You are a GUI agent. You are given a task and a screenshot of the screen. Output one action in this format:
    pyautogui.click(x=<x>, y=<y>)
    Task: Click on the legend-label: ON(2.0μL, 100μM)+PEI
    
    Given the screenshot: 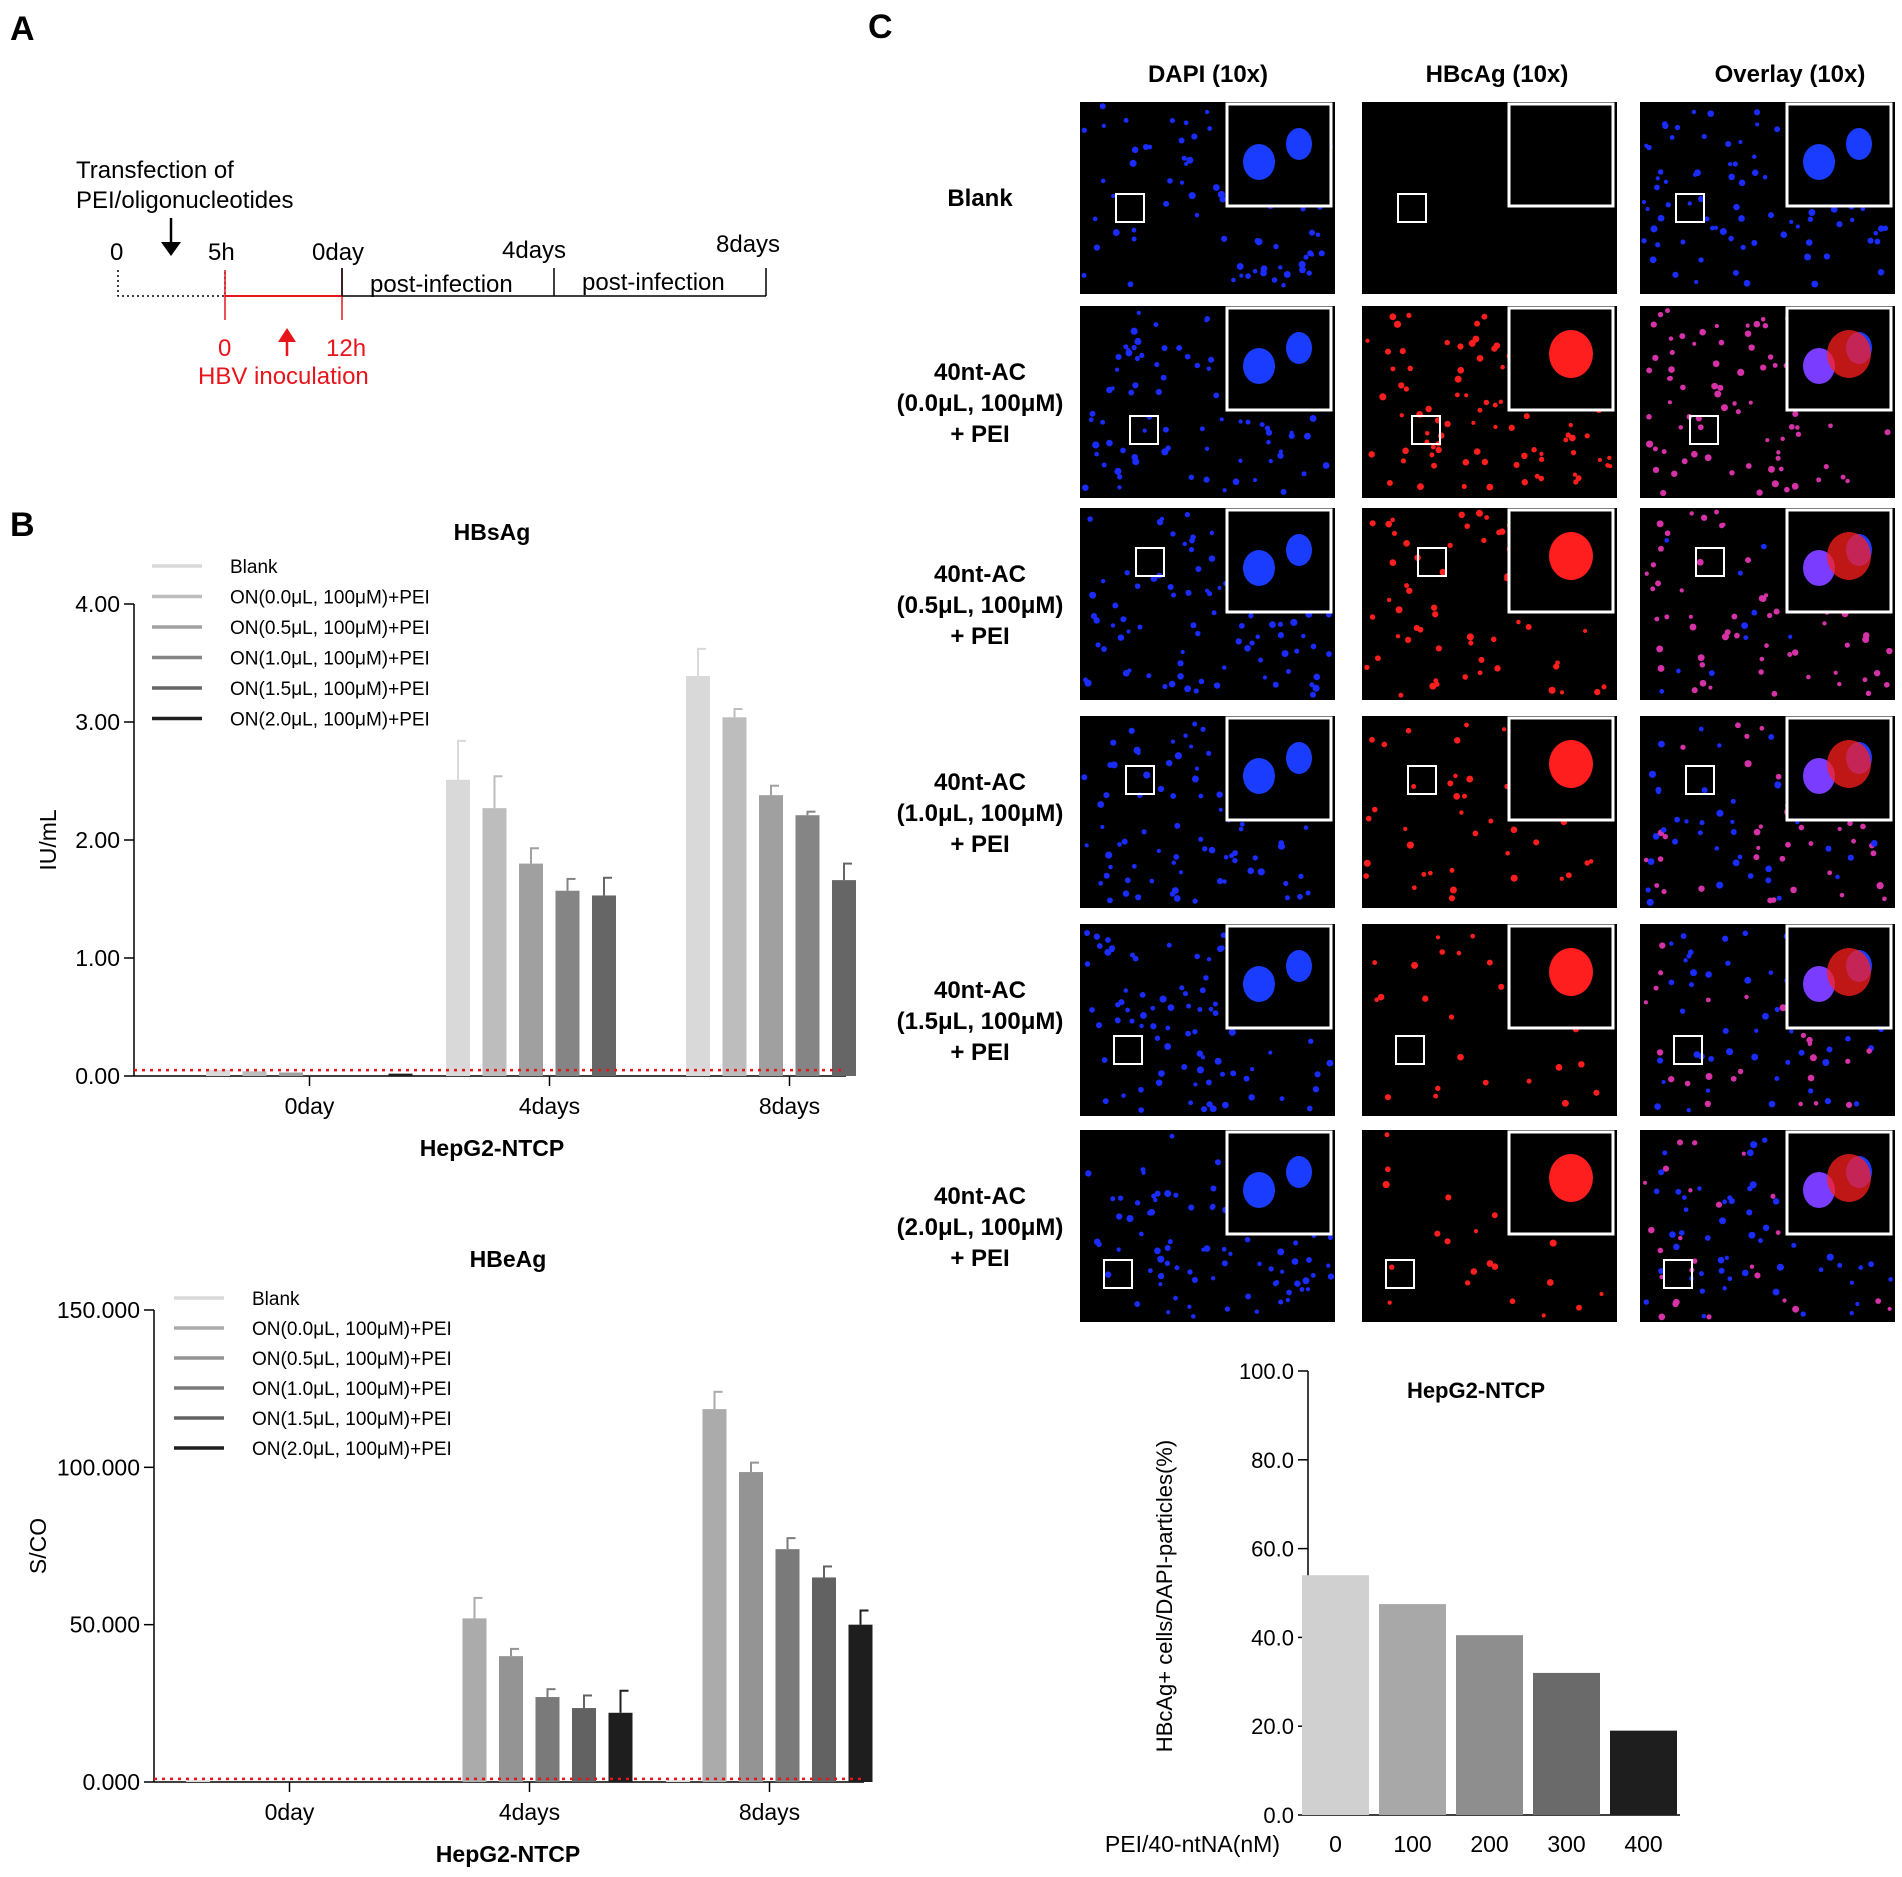 What is the action you would take?
    pyautogui.click(x=352, y=1449)
    